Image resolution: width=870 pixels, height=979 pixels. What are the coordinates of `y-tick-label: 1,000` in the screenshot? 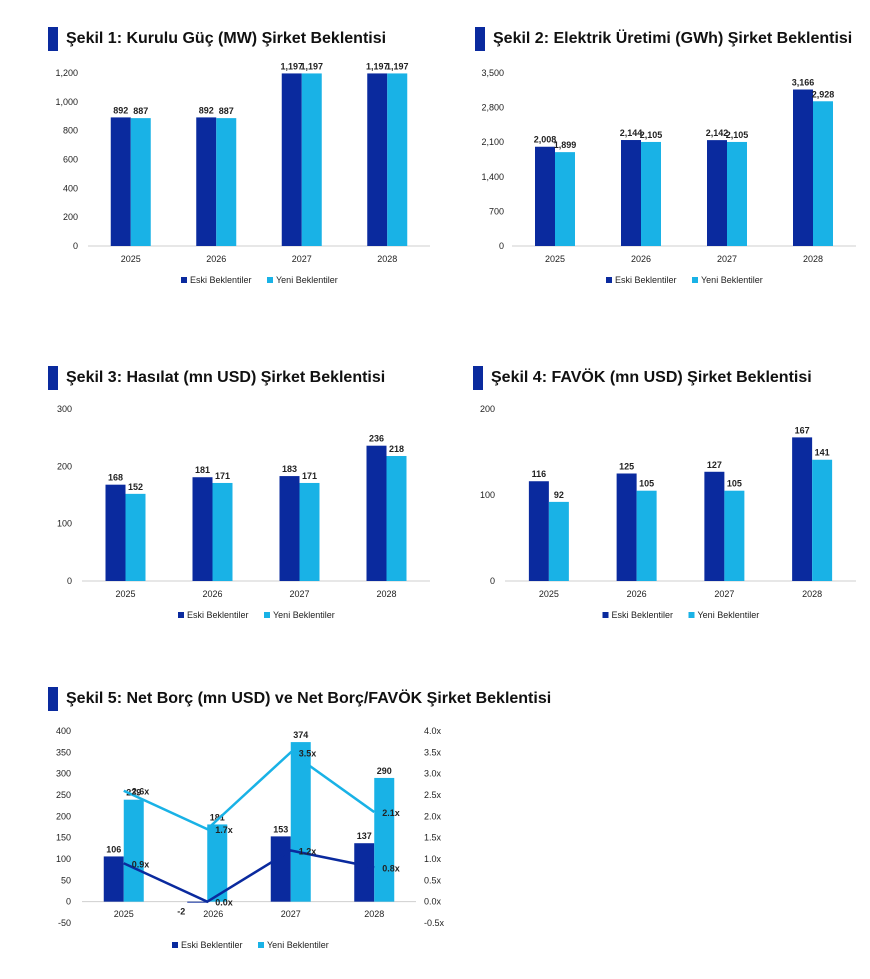 It's located at (66, 102).